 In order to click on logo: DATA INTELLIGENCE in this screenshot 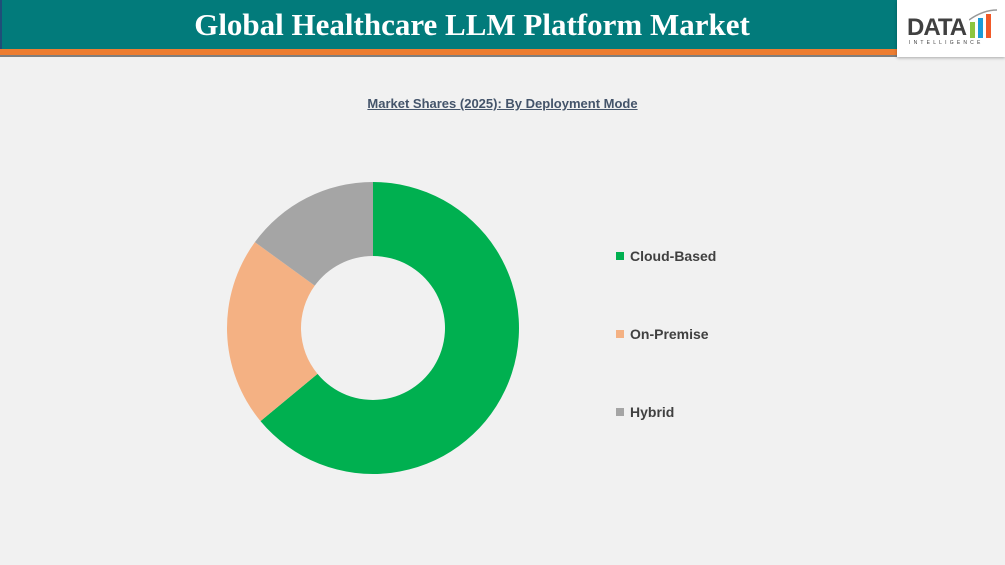, I will do `click(951, 28)`.